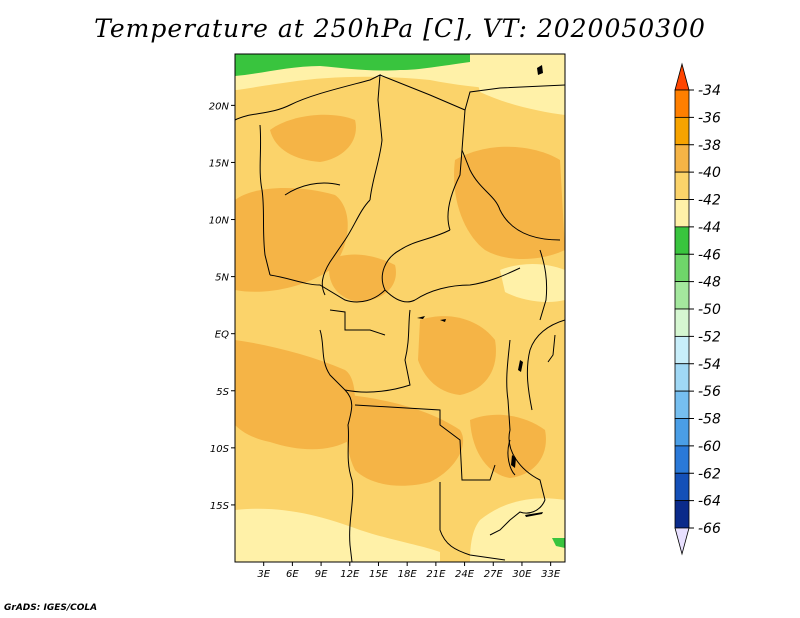 The height and width of the screenshot is (618, 800). Describe the element at coordinates (480, 291) in the screenshot. I see `lake-marks` at that location.